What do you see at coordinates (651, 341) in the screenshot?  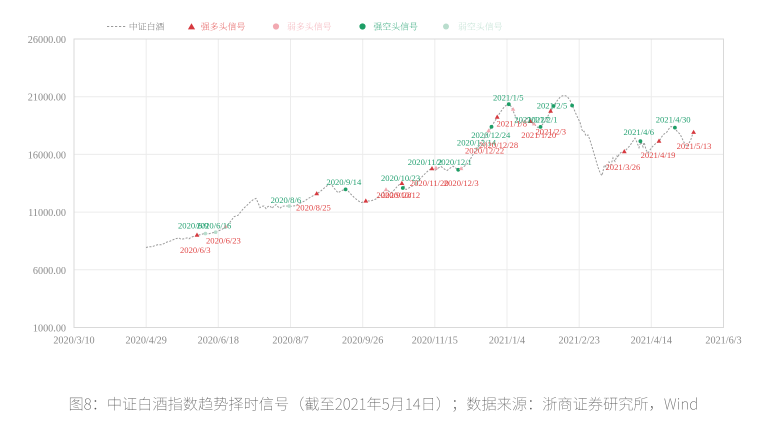 I see `svg-text: 2021/4/14` at bounding box center [651, 341].